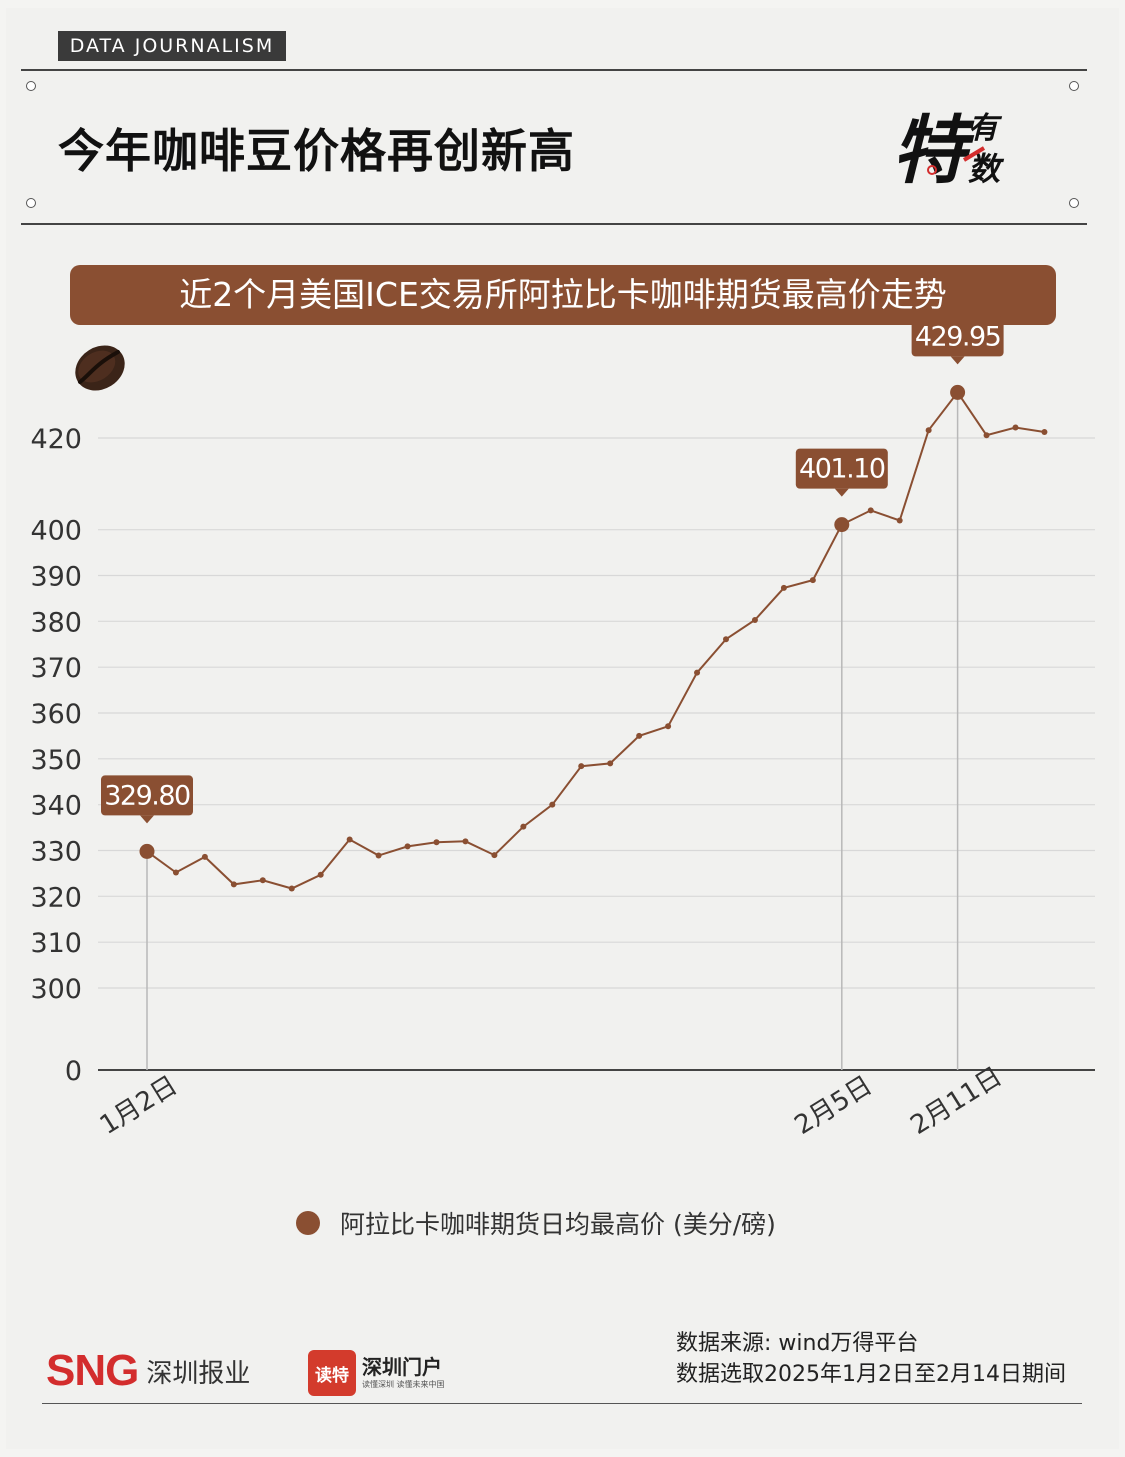 This screenshot has height=1457, width=1125. I want to click on section-tag: DATA JOURNALISM, so click(172, 46).